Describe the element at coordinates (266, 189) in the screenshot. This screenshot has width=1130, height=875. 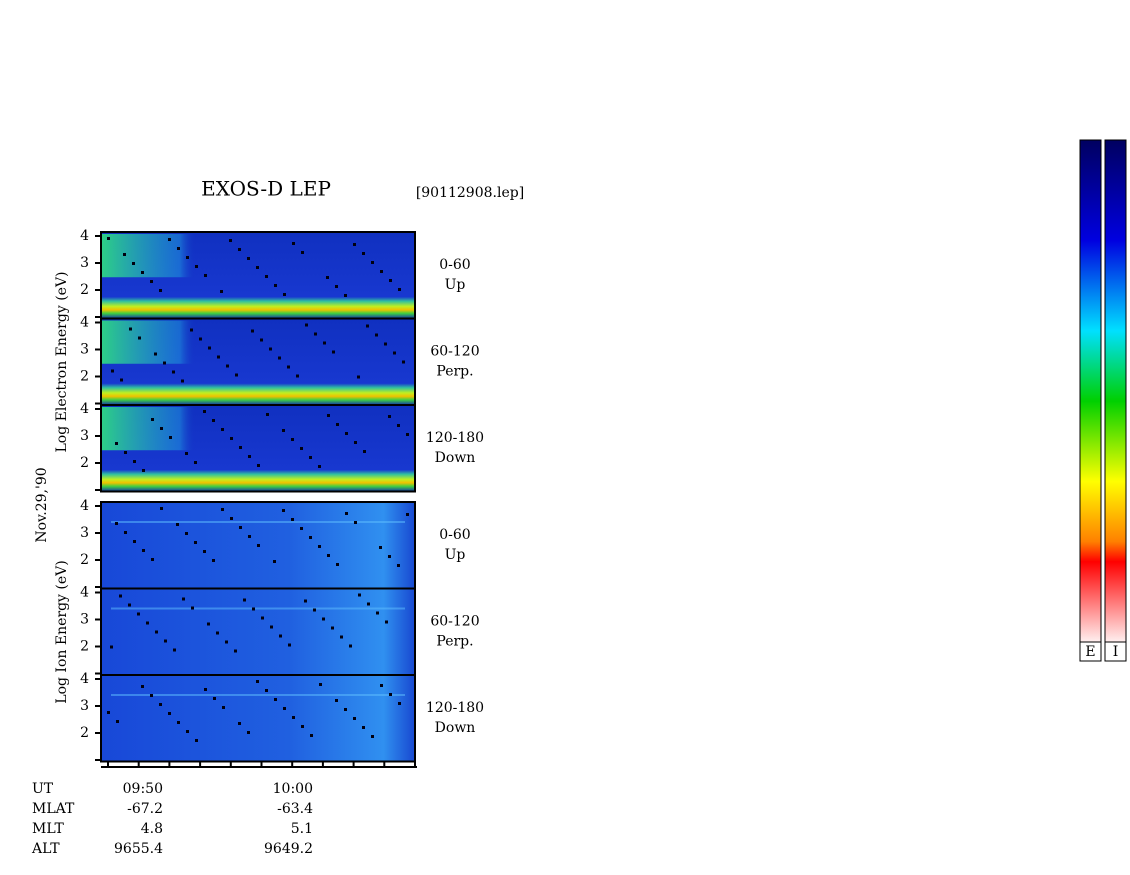
I see `title: EXOS-D LEP` at that location.